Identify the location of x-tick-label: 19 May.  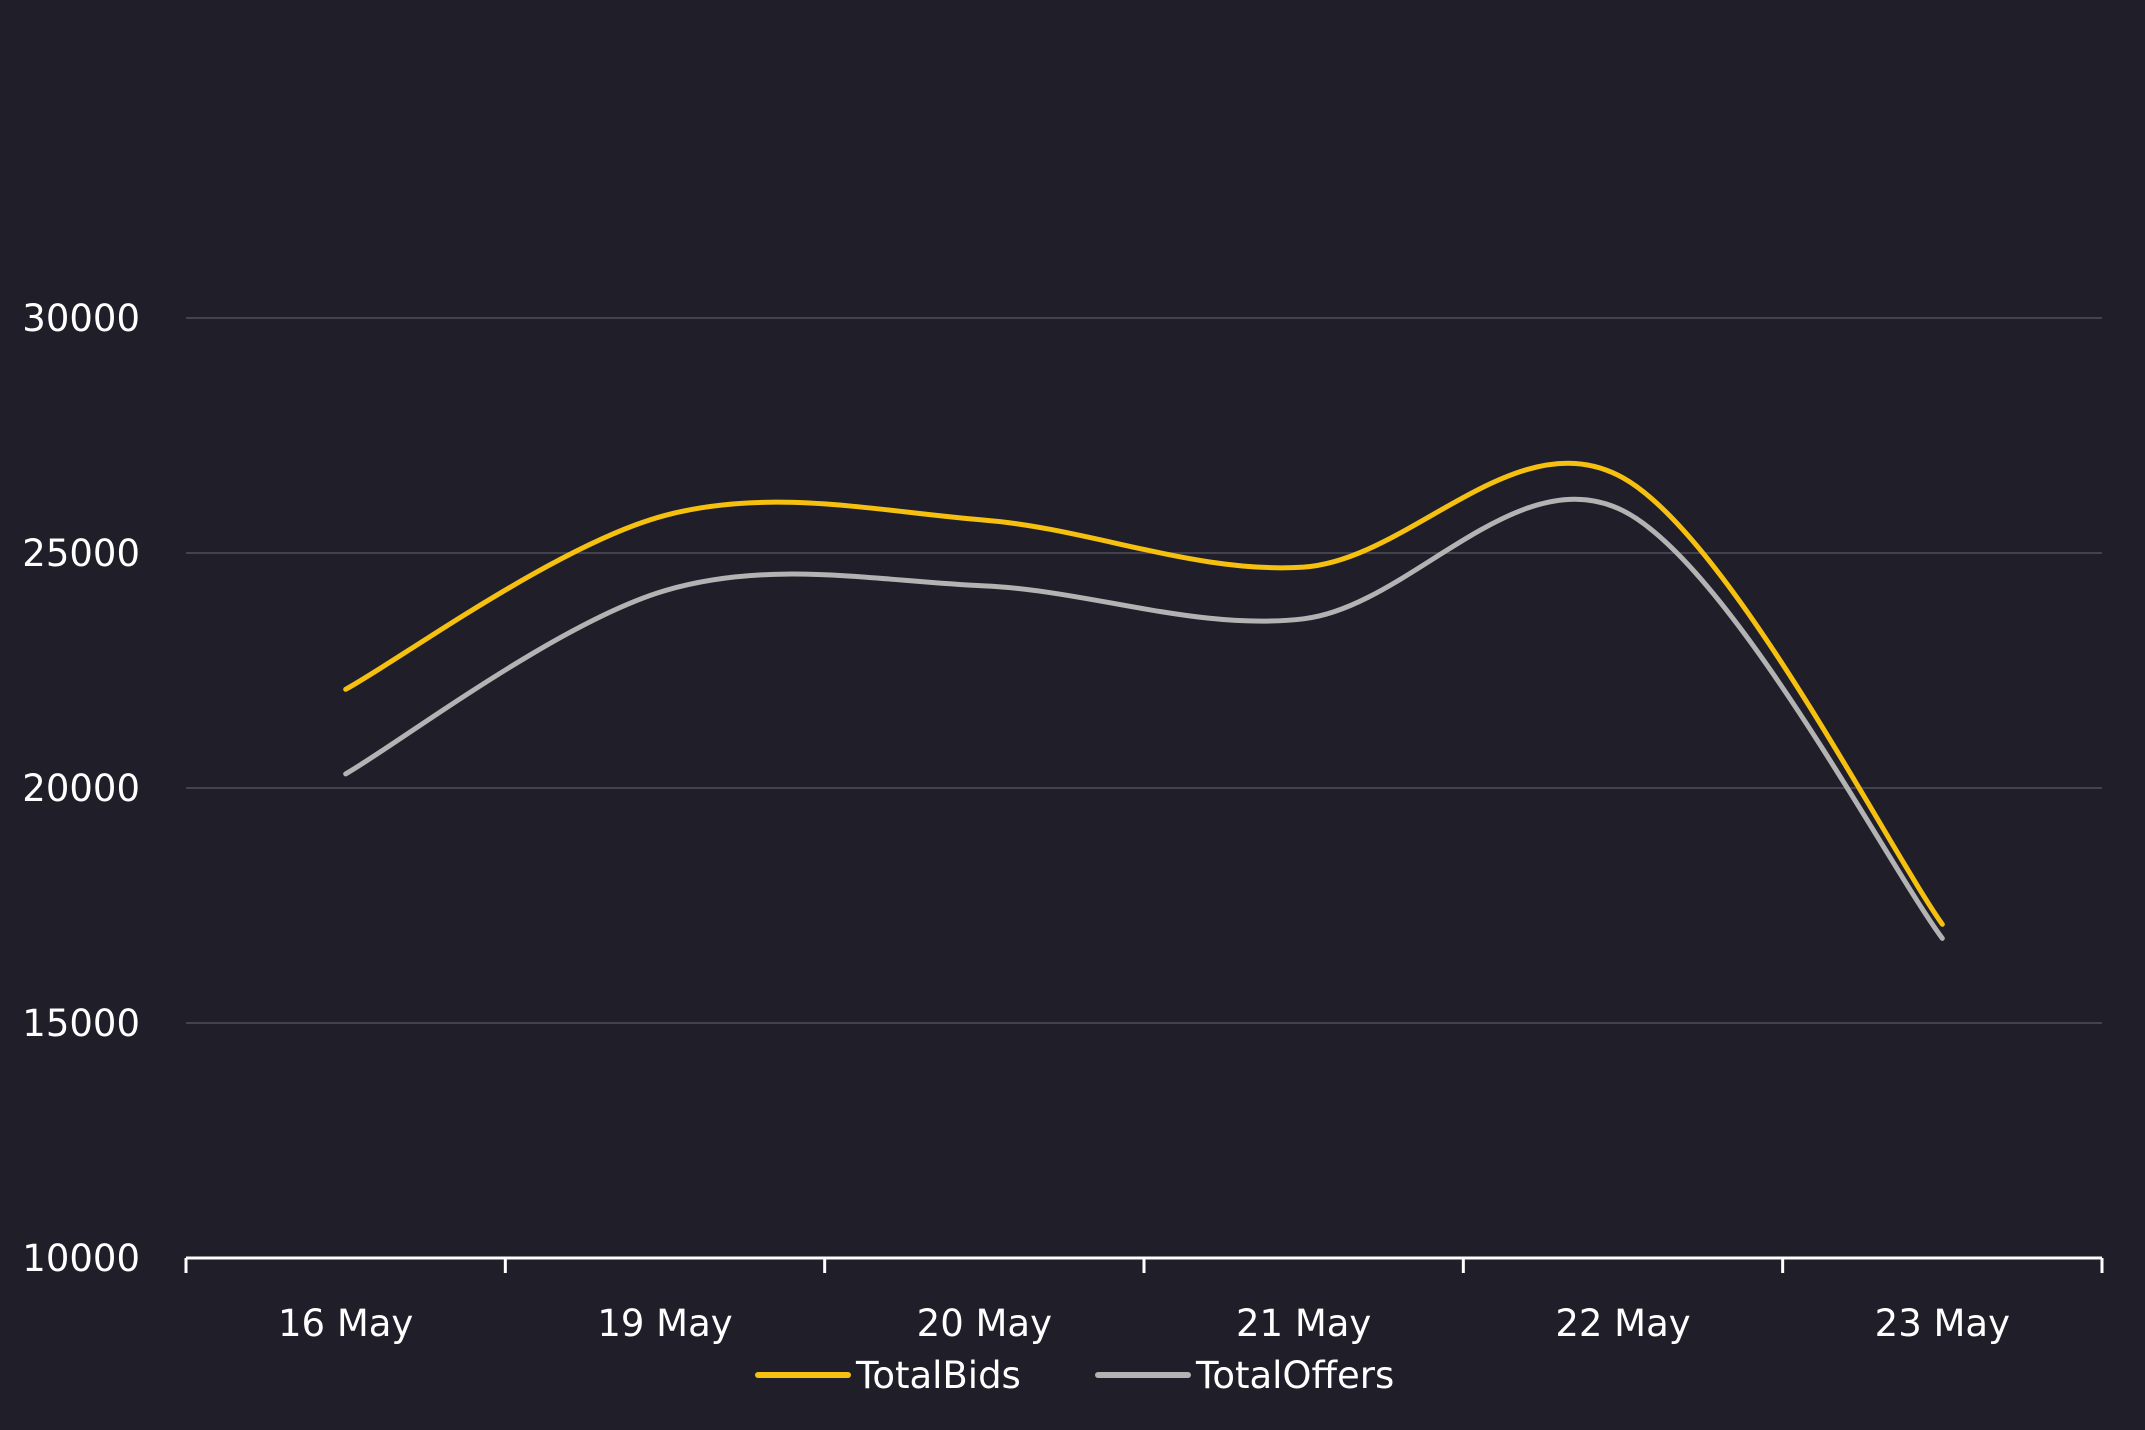
(664, 1323).